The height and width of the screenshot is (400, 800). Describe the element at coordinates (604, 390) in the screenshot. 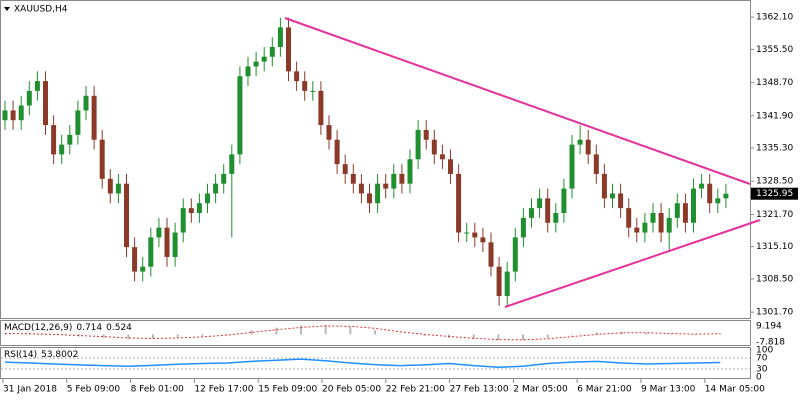

I see `x-tick-label: 6 Mar 21:00` at that location.